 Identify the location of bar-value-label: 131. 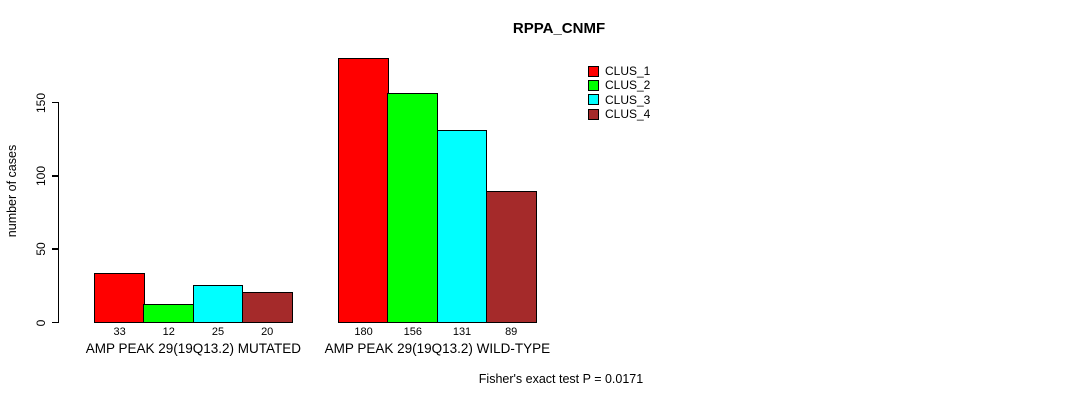
(462, 331).